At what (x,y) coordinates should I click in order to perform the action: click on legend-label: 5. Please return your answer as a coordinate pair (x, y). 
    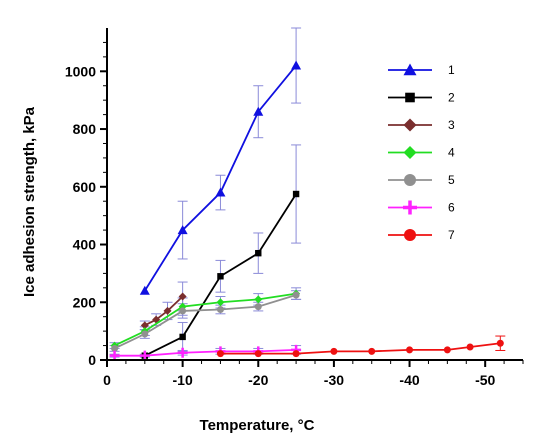
    Looking at the image, I should click on (451, 180).